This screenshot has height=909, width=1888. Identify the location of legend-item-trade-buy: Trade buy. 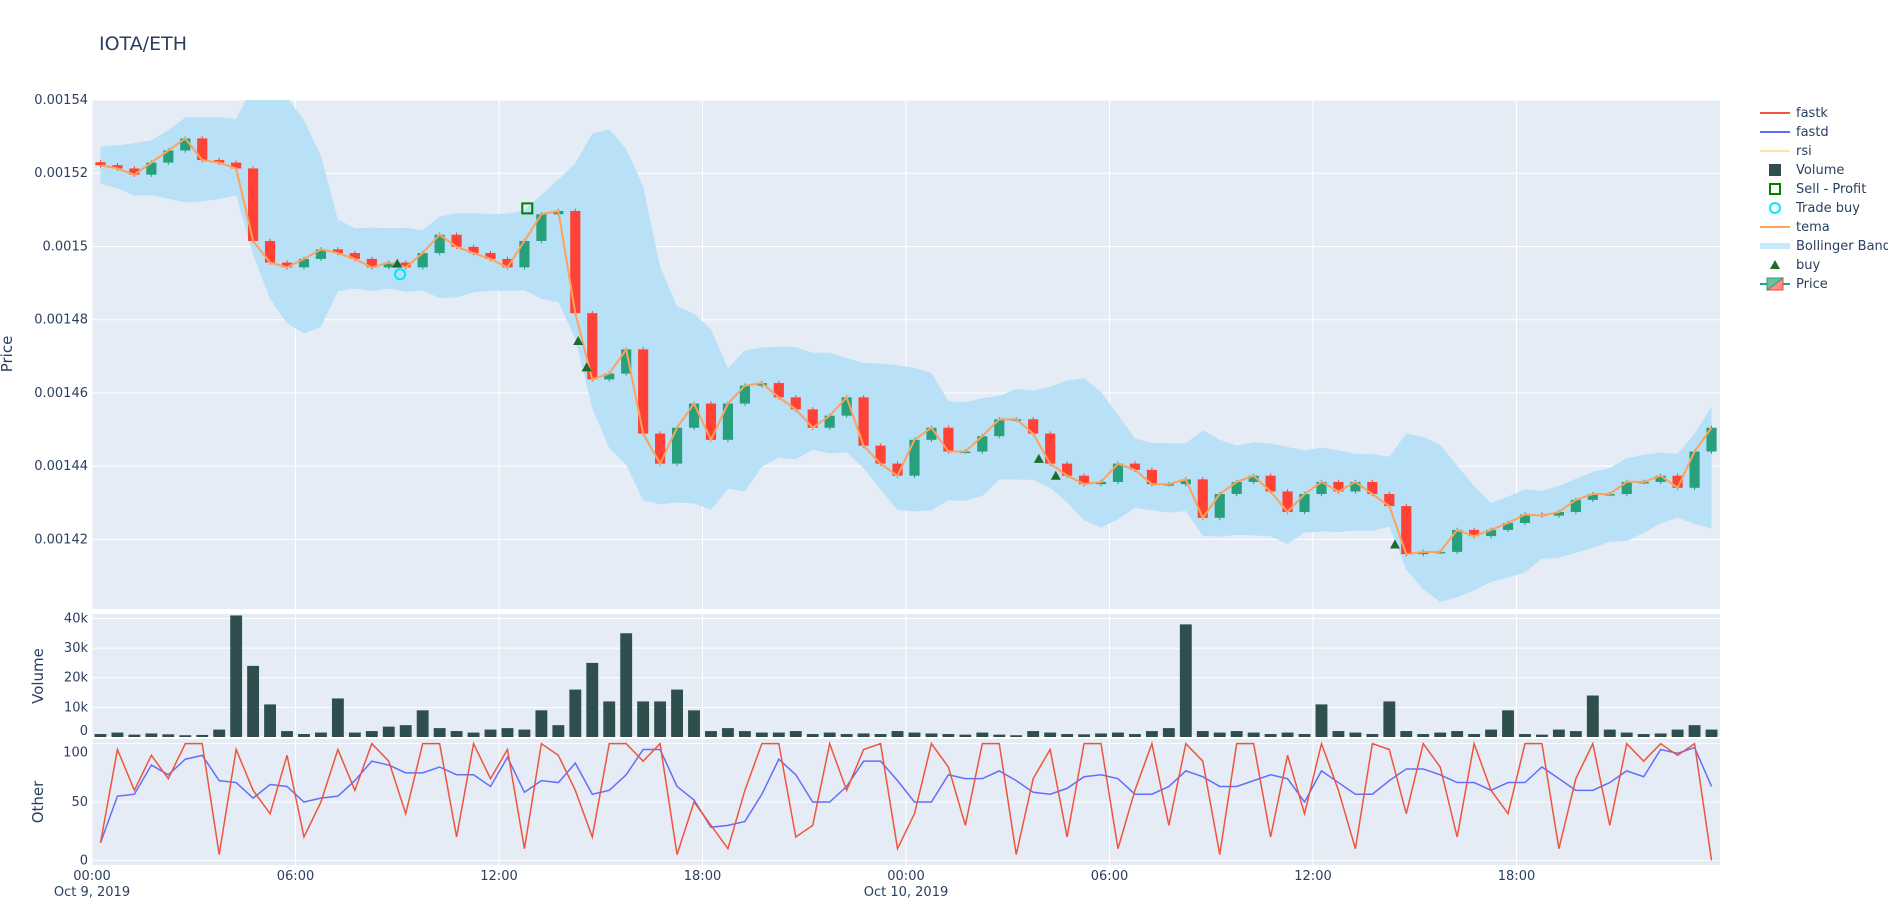
(1814, 208).